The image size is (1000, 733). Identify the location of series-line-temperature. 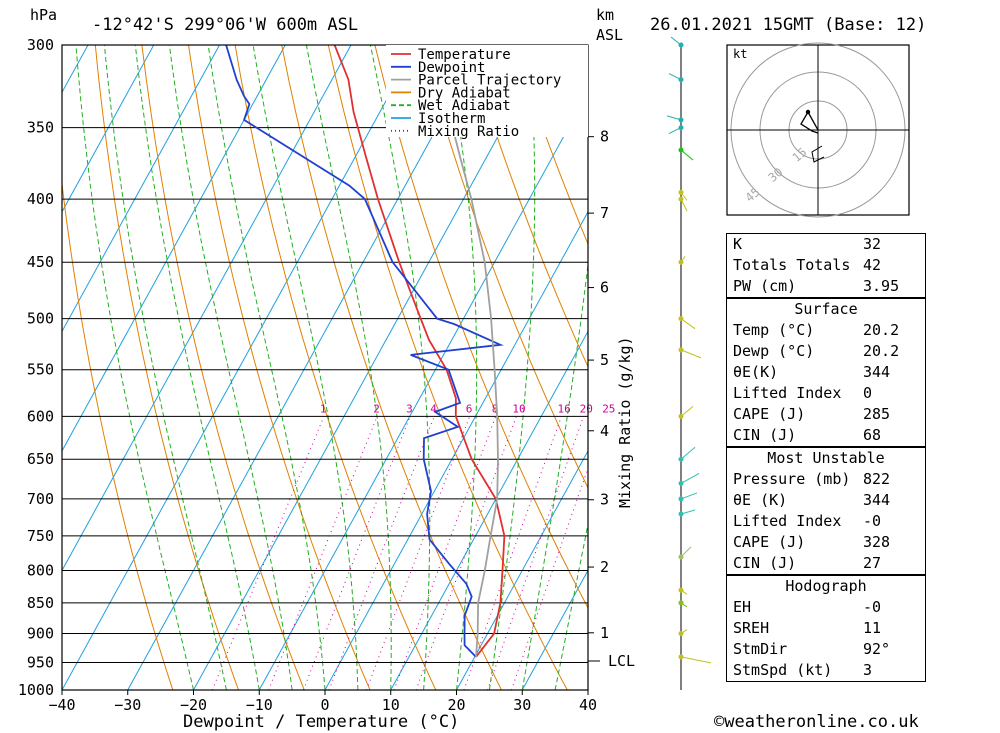
(419, 351).